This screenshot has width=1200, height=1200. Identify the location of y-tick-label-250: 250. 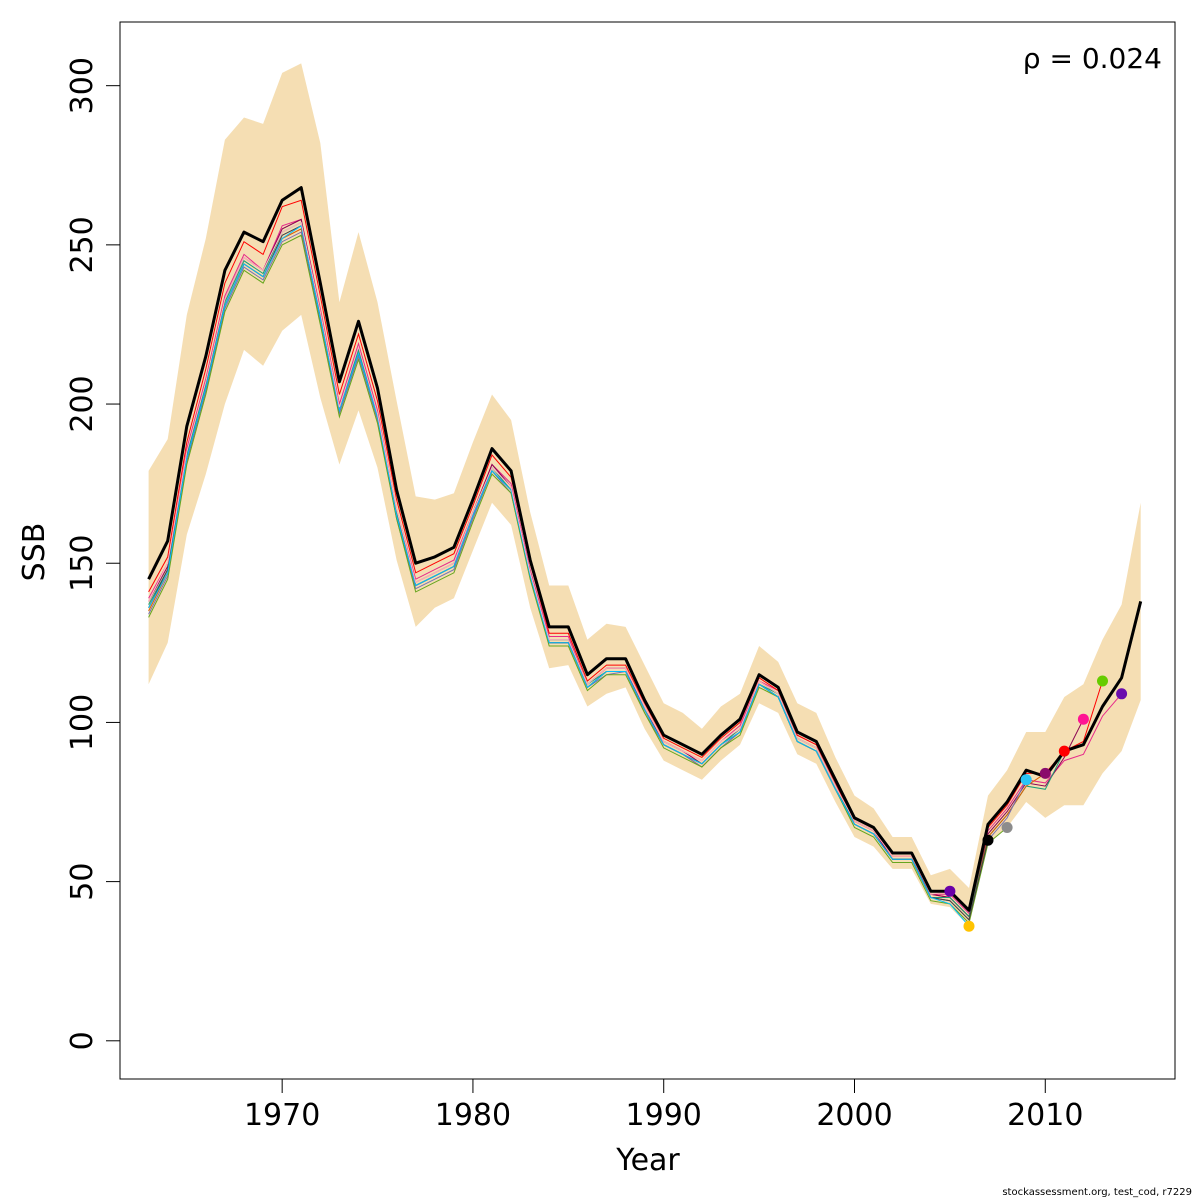
(82, 244).